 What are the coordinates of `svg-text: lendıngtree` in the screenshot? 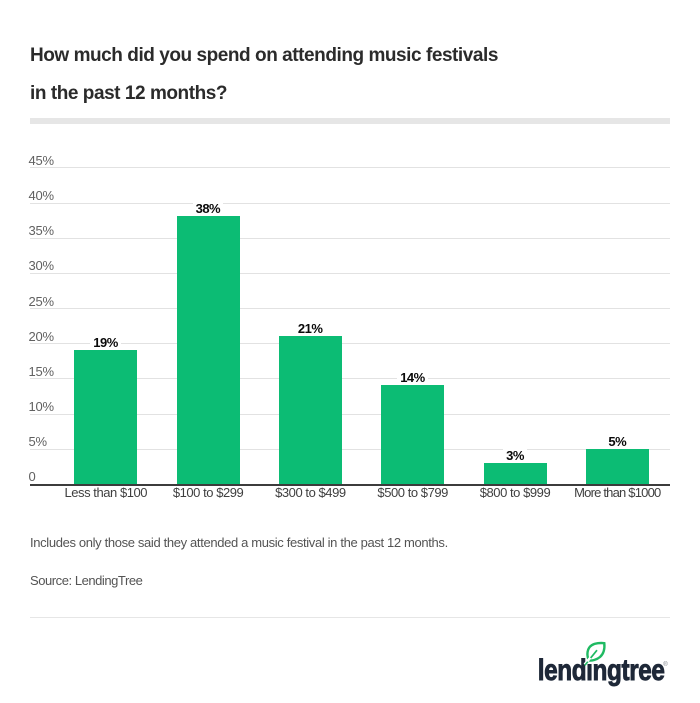 It's located at (601, 670).